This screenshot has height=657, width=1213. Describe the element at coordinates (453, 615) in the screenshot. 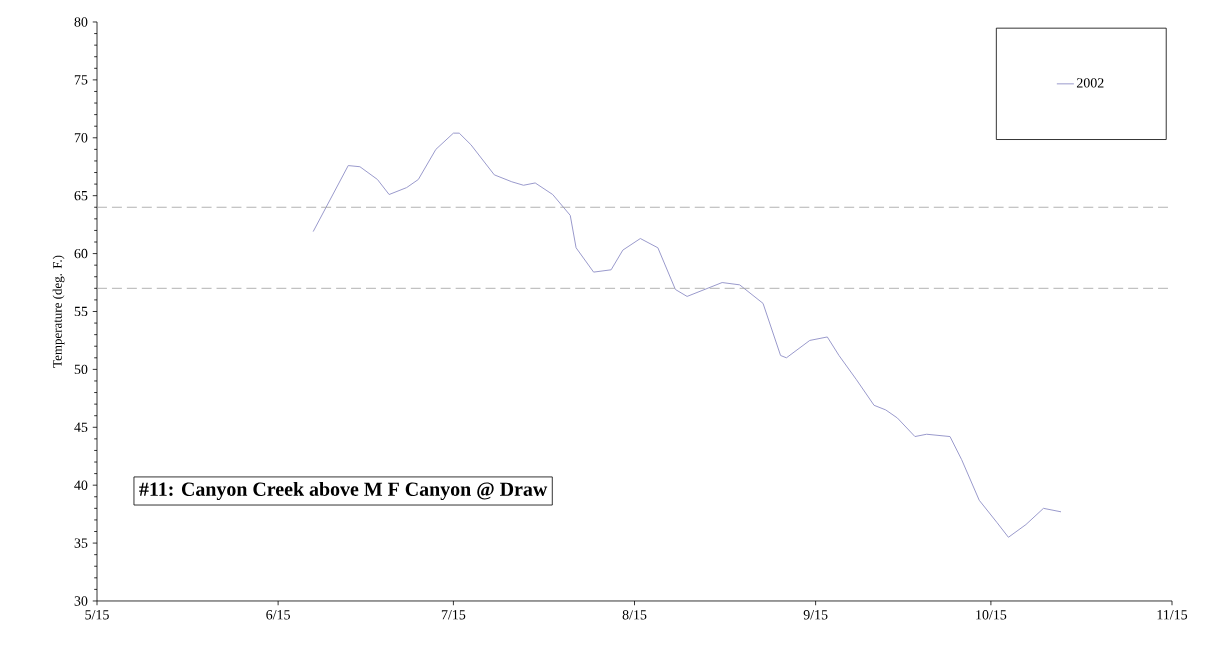

I see `x-tick-label: 7/15` at that location.